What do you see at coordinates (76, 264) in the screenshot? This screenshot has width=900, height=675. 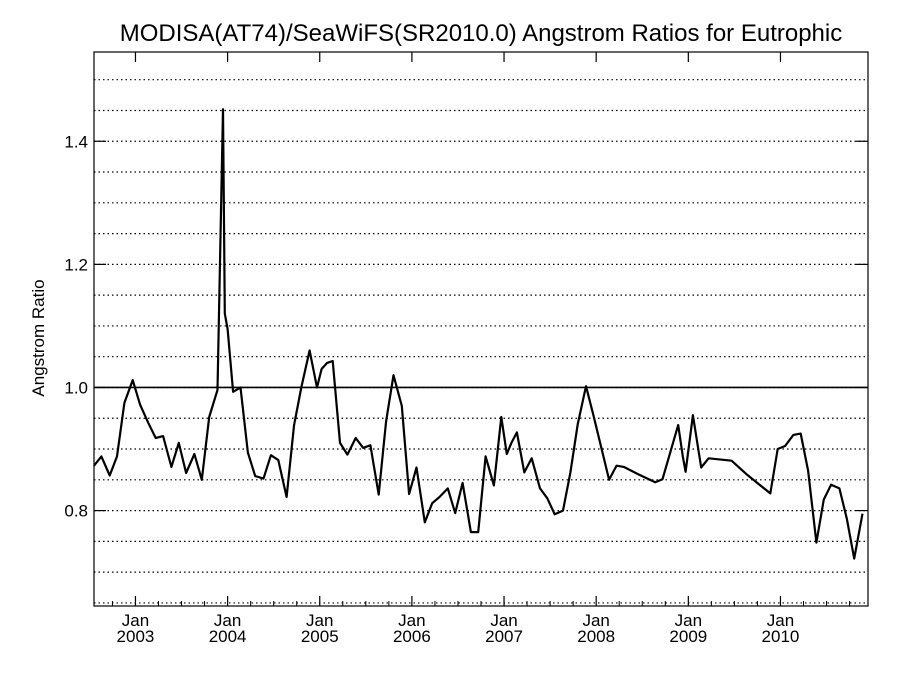 I see `y-tick-label: 1.2` at bounding box center [76, 264].